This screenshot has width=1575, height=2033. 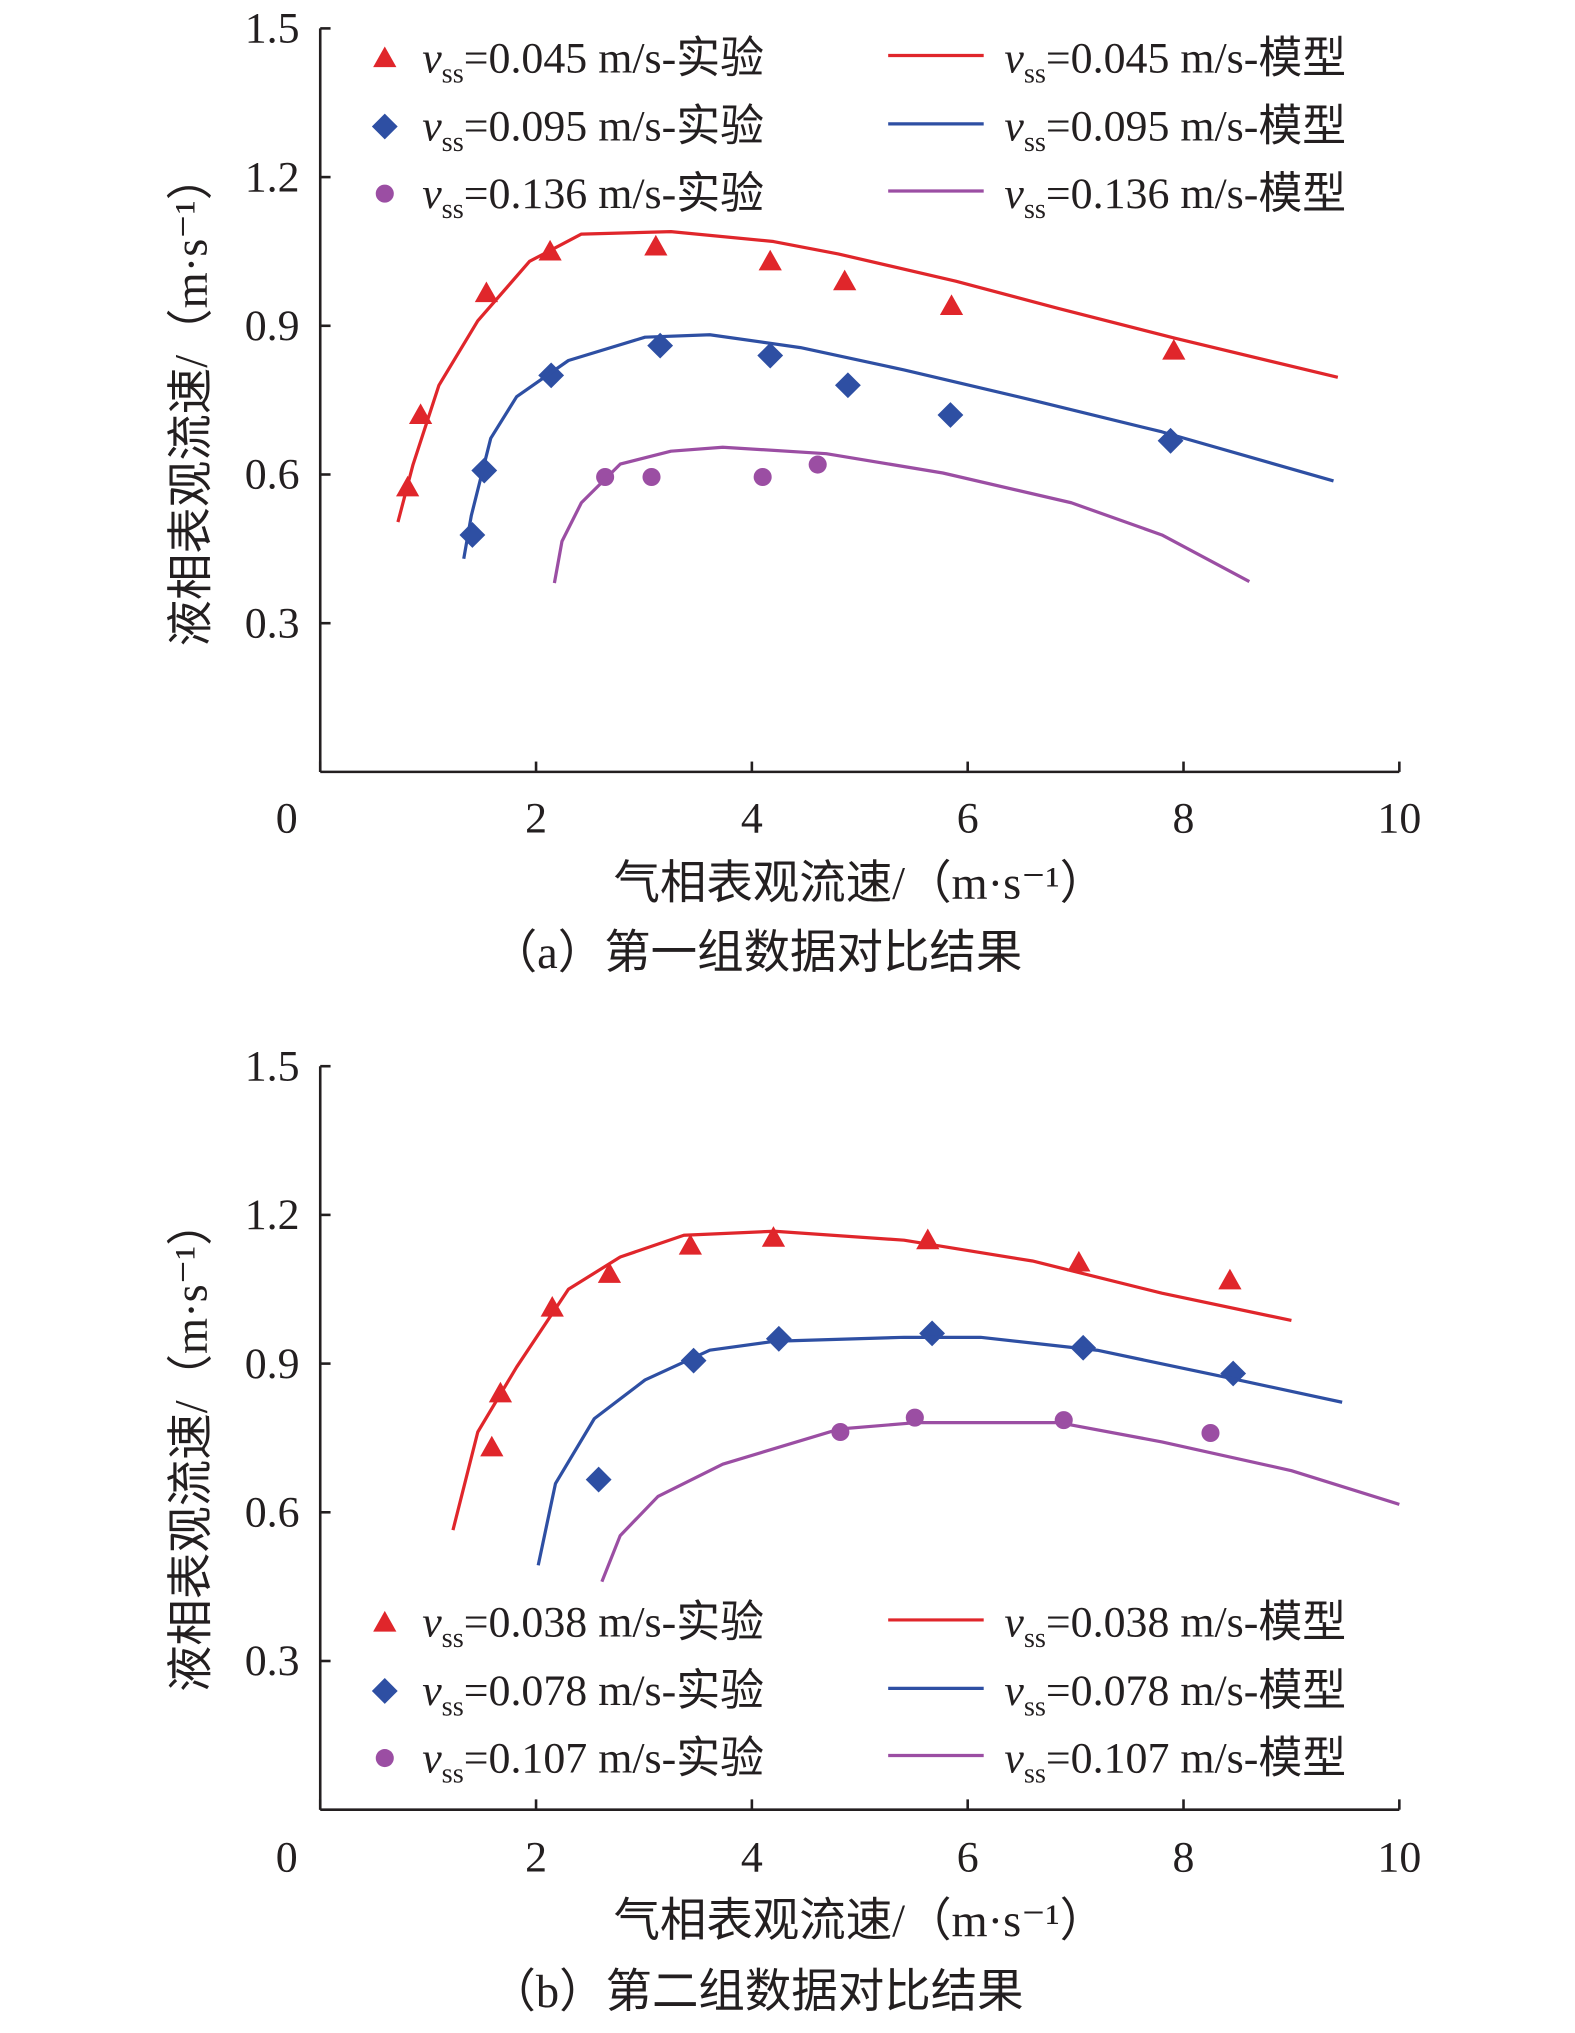 I want to click on legend-item: vss=0.038 m/s-实验, so click(x=568, y=1626).